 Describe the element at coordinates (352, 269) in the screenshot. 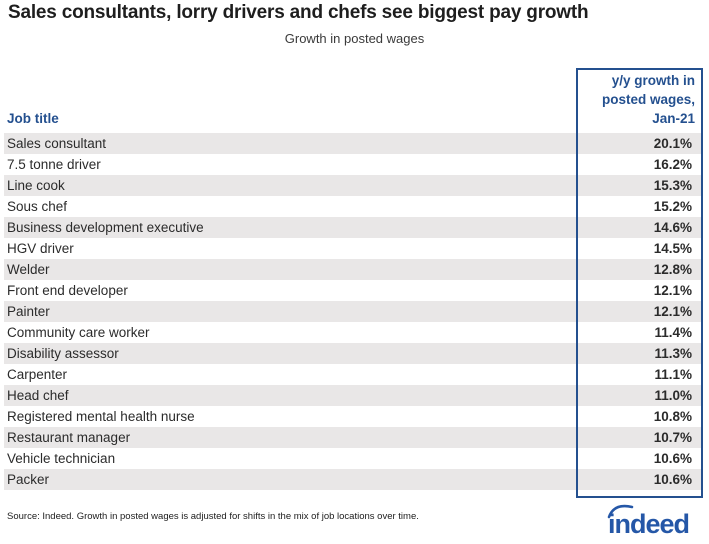

I see `table-row: Welder 12.8%` at that location.